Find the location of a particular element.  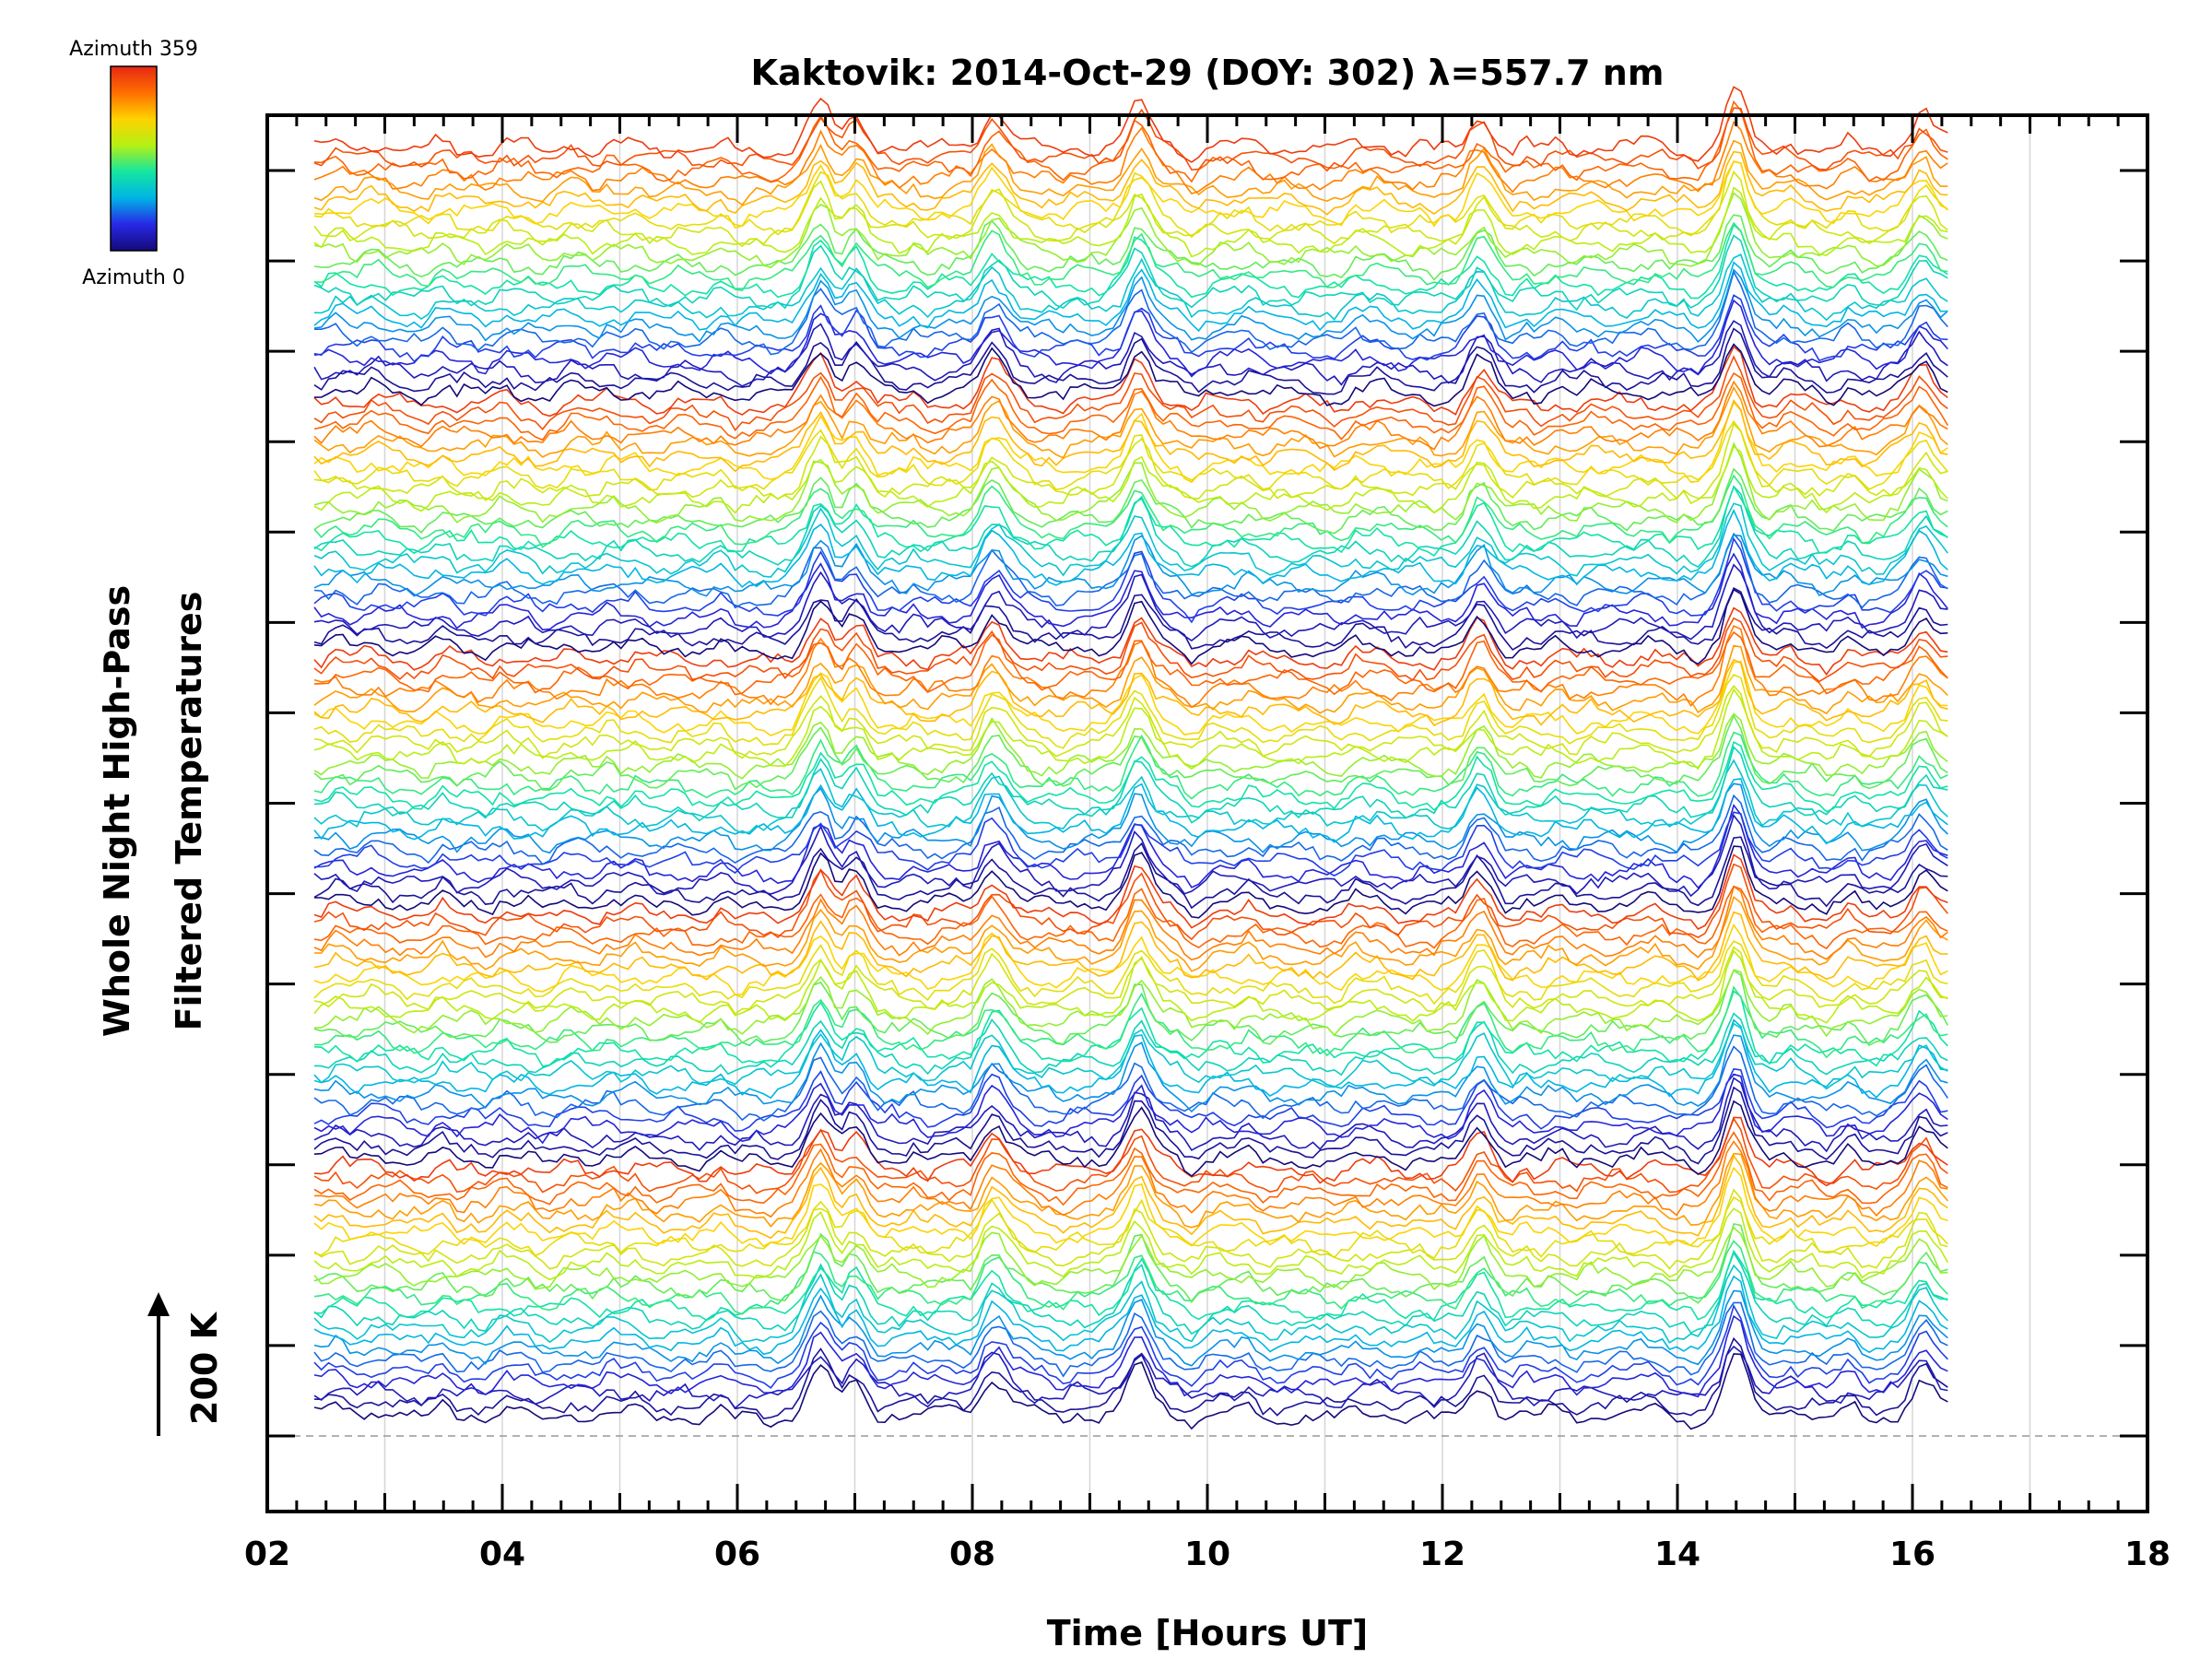

x-tick-label: 04 is located at coordinates (502, 1554).